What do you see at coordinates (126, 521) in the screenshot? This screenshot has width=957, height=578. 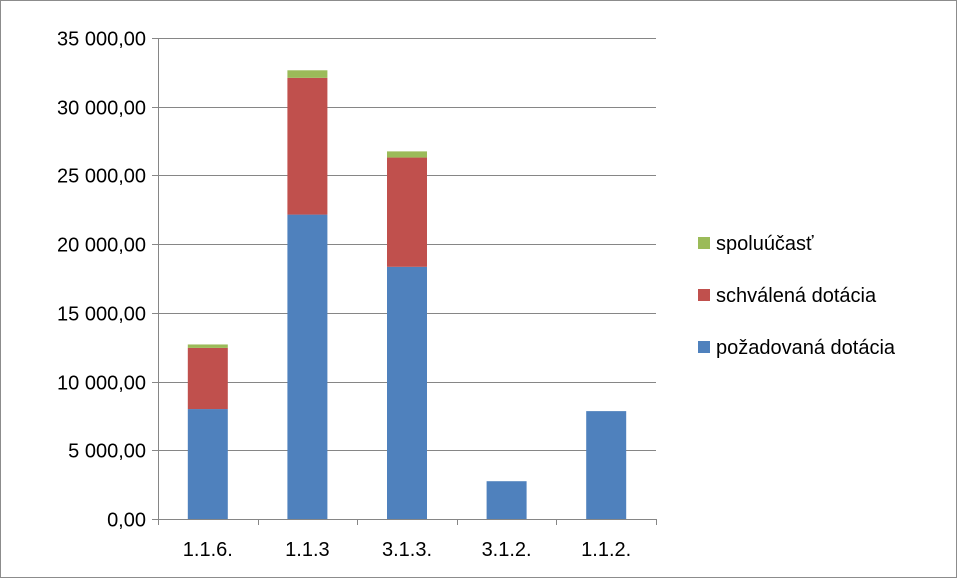 I see `y-tick-label: 0,00` at bounding box center [126, 521].